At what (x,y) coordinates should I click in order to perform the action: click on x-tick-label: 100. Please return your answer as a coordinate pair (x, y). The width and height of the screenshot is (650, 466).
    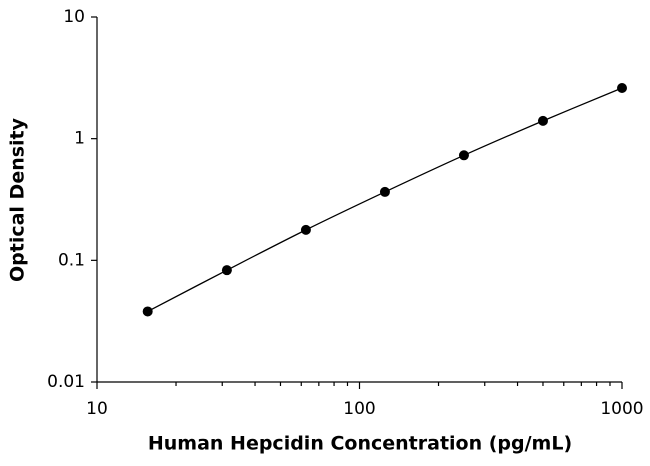
    Looking at the image, I should click on (359, 409).